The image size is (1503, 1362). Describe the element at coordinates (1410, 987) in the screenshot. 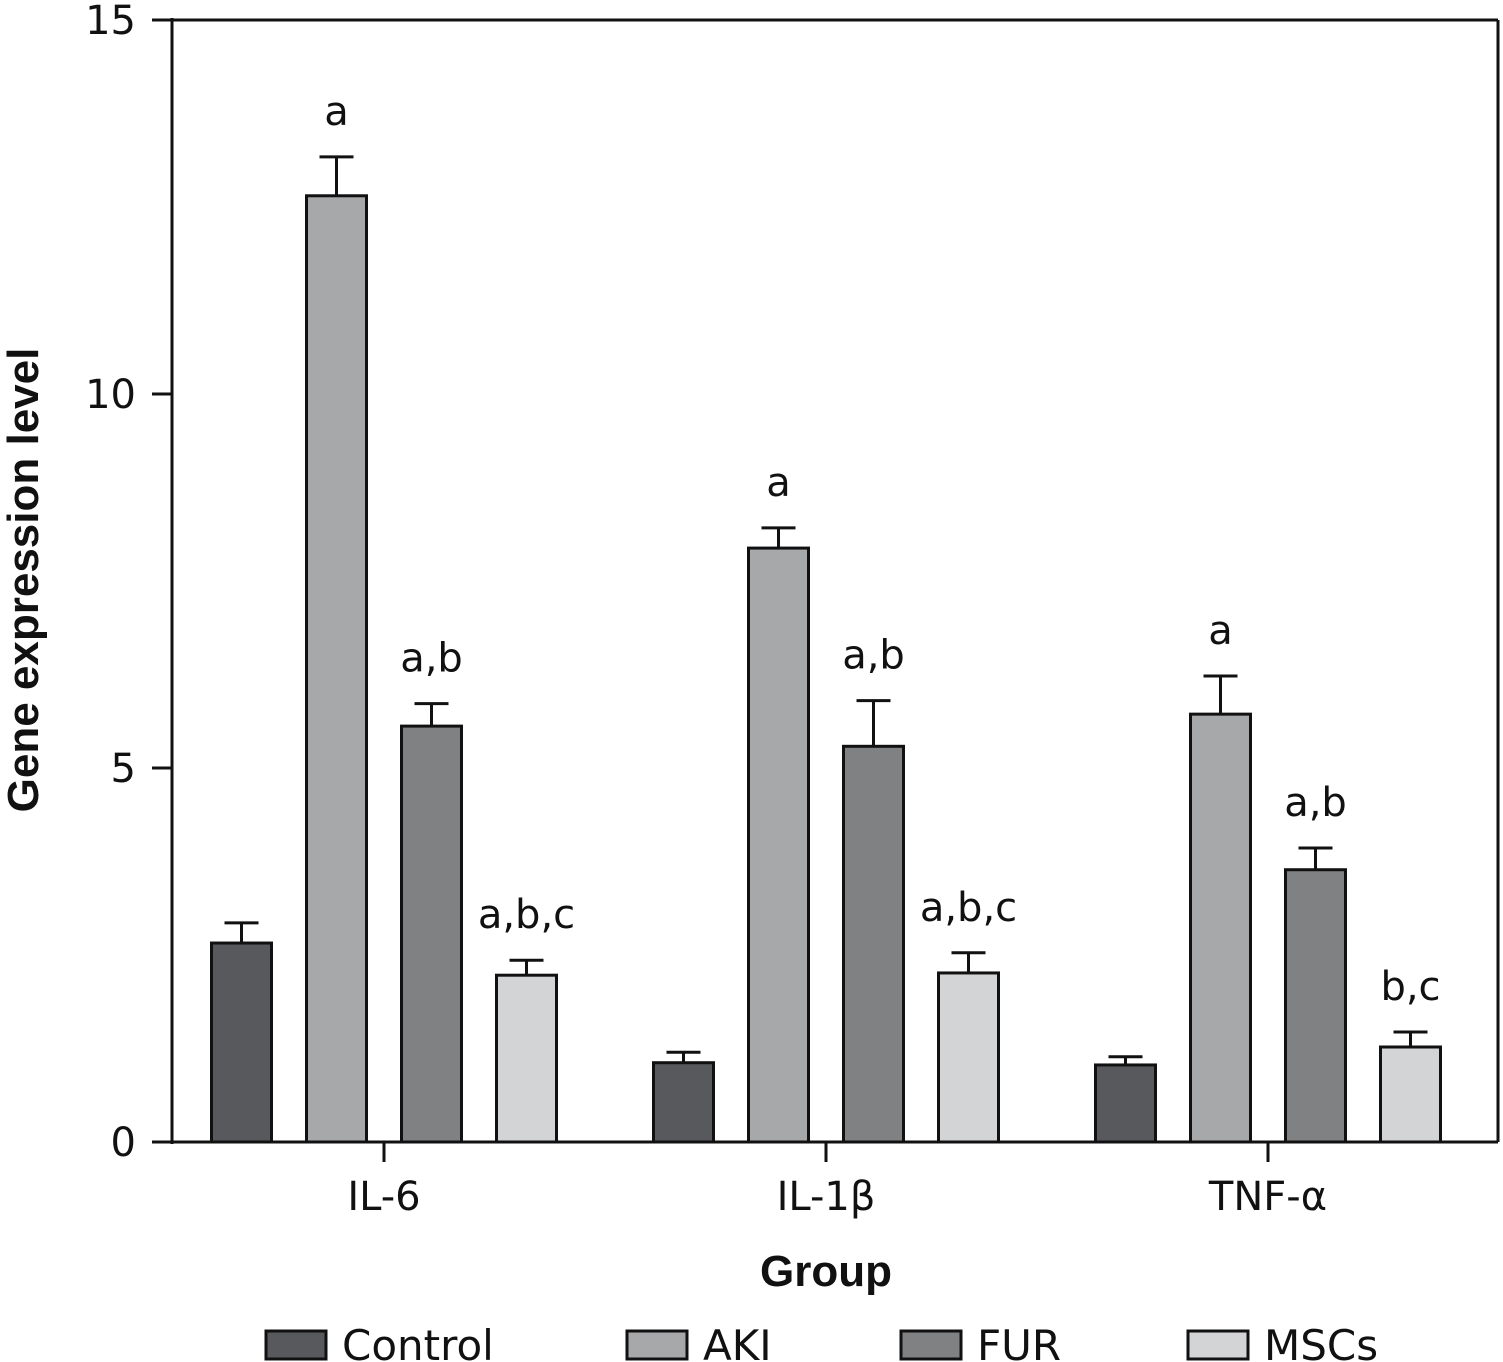

I see `significance-label: b,c` at that location.